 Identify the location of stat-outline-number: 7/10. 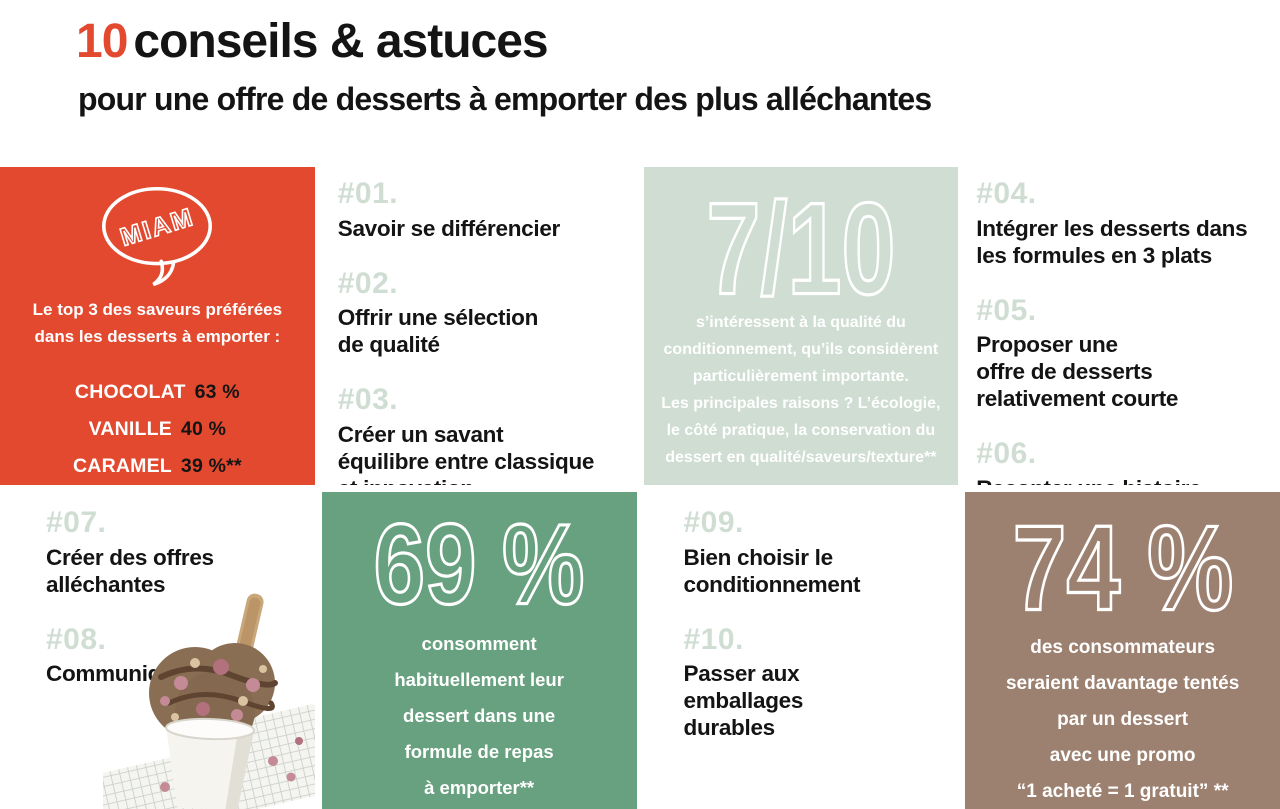
(801, 248).